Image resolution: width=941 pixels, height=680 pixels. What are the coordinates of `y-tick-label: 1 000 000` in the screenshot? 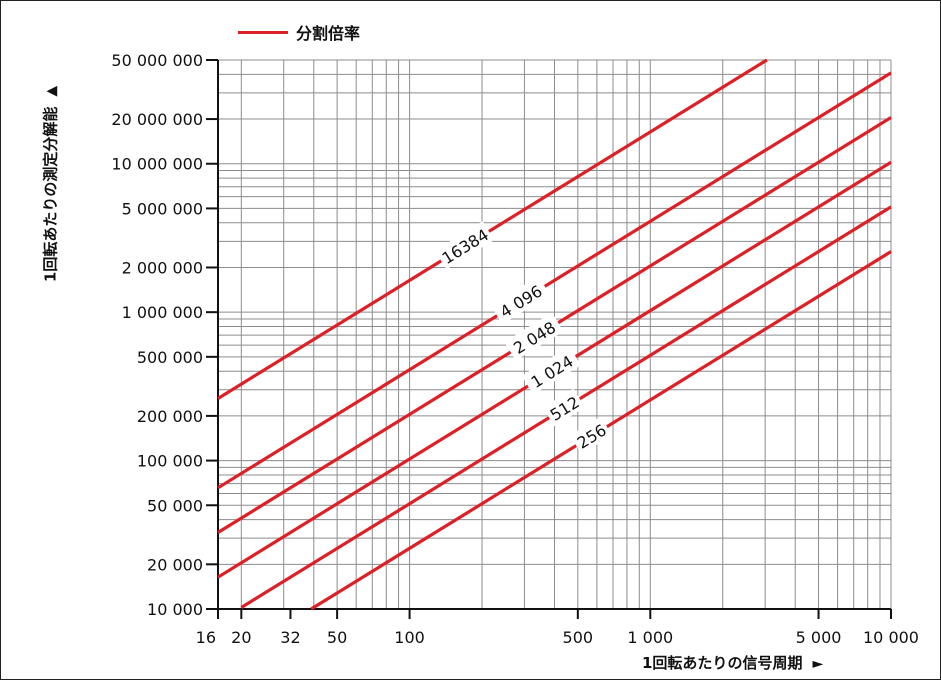 It's located at (162, 312).